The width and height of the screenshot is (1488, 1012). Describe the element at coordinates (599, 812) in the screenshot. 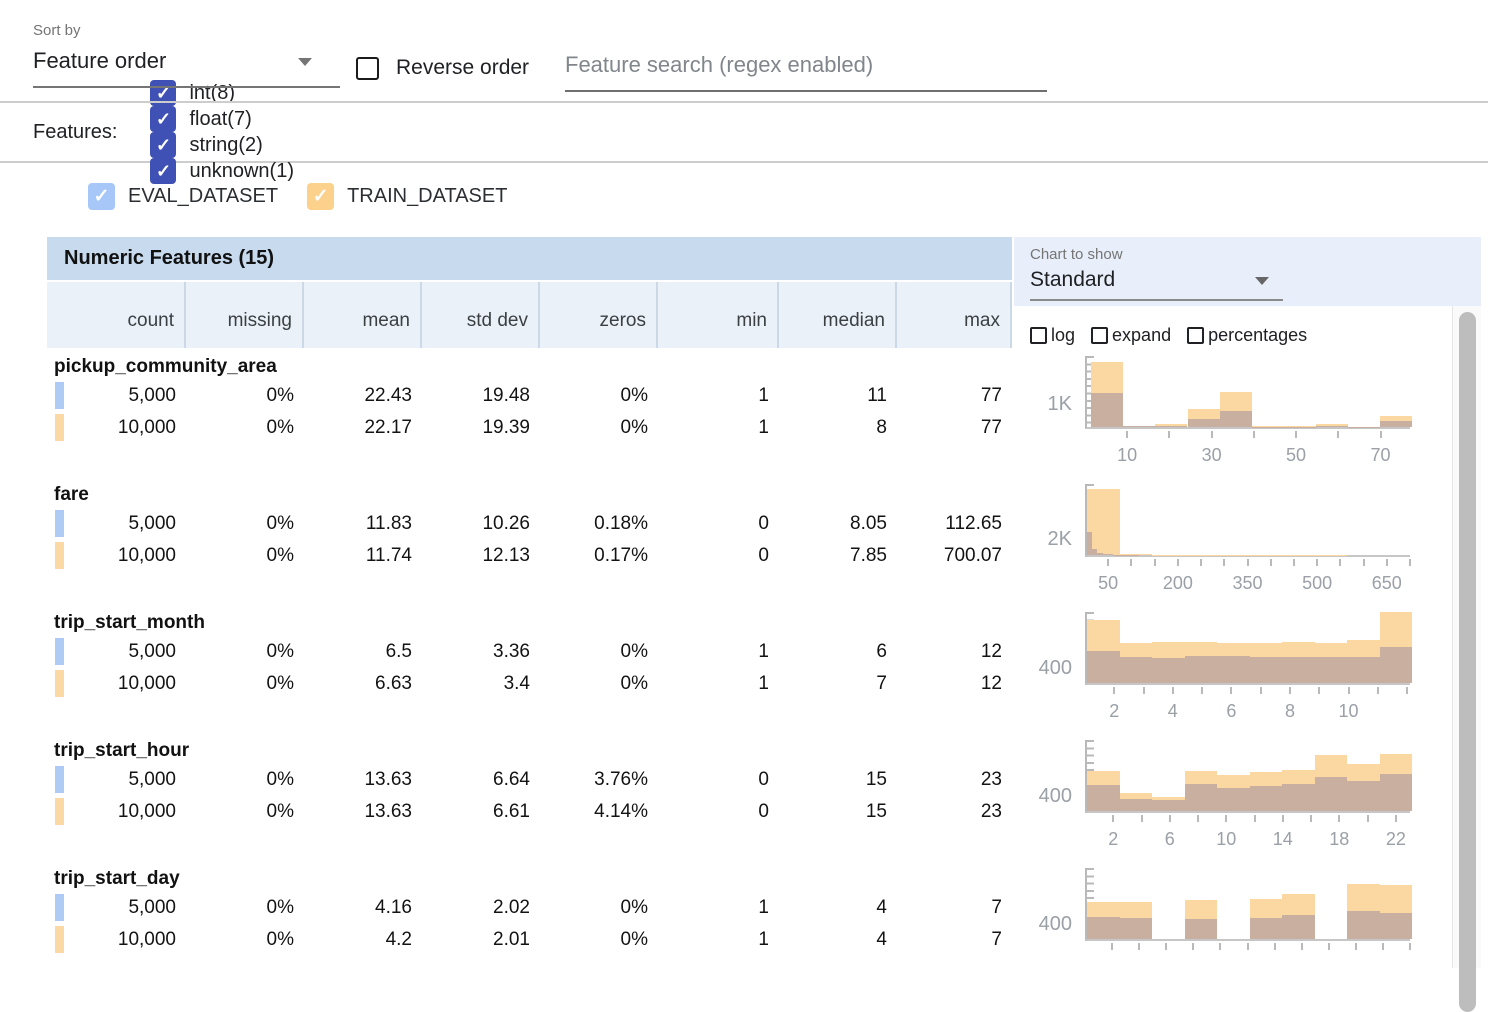

I see `cell-zeros: 4.14%` at that location.